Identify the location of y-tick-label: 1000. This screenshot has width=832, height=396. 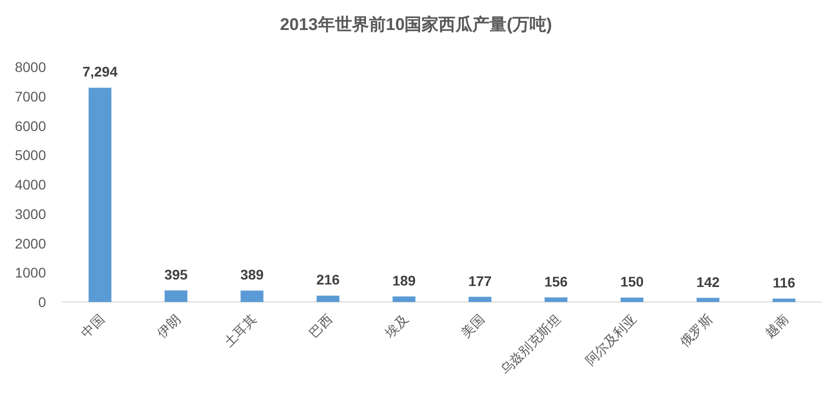
(30, 272).